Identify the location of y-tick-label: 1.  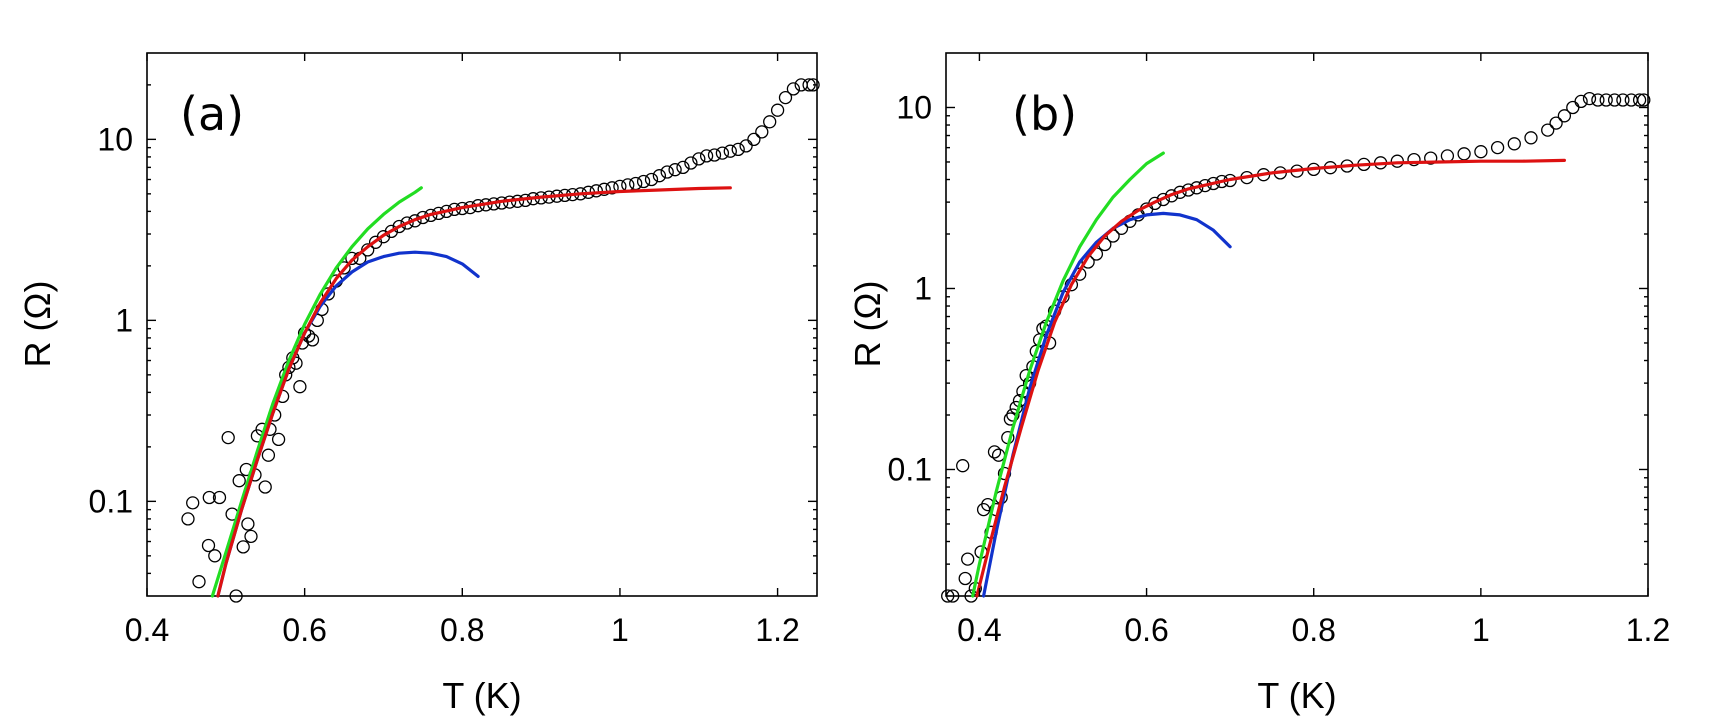
(124, 320).